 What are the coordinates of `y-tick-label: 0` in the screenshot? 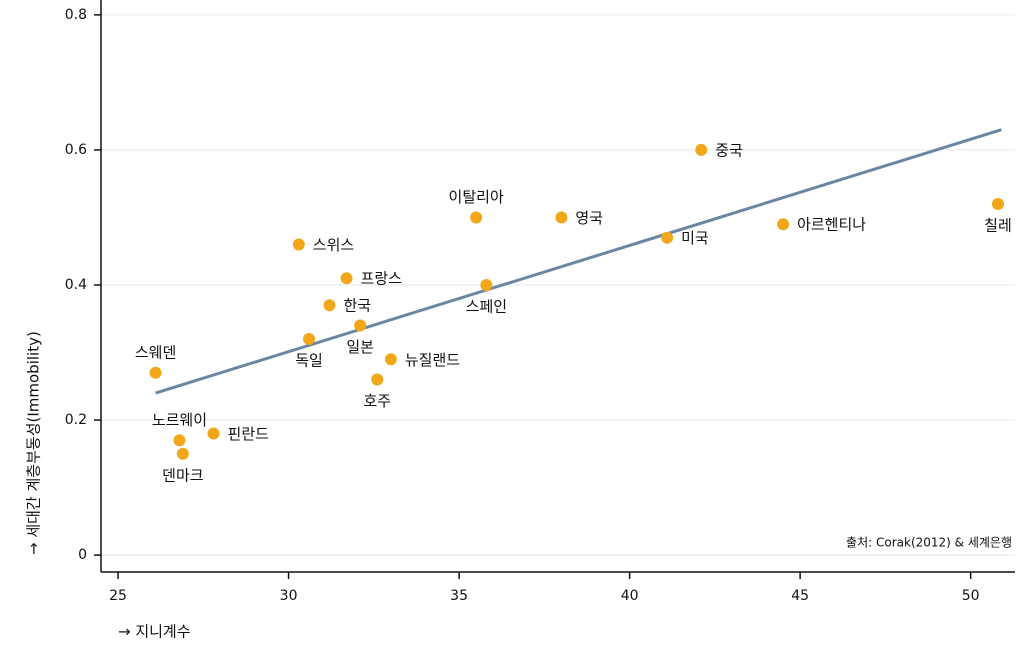 It's located at (82, 555).